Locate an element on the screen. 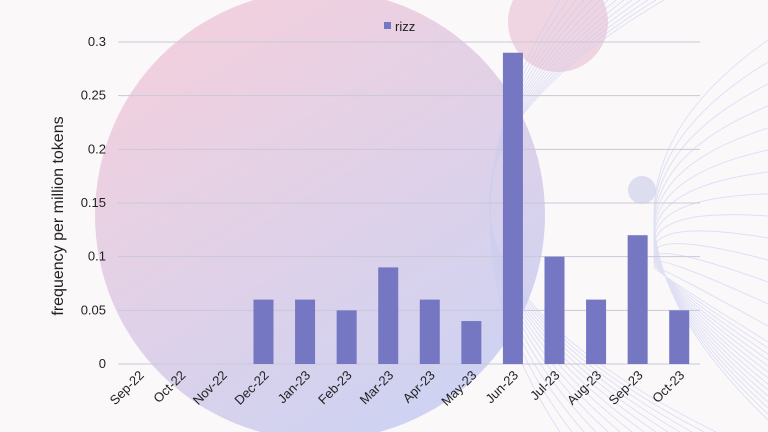 The image size is (768, 432). y-tick-label: 0.2 is located at coordinates (97, 148).